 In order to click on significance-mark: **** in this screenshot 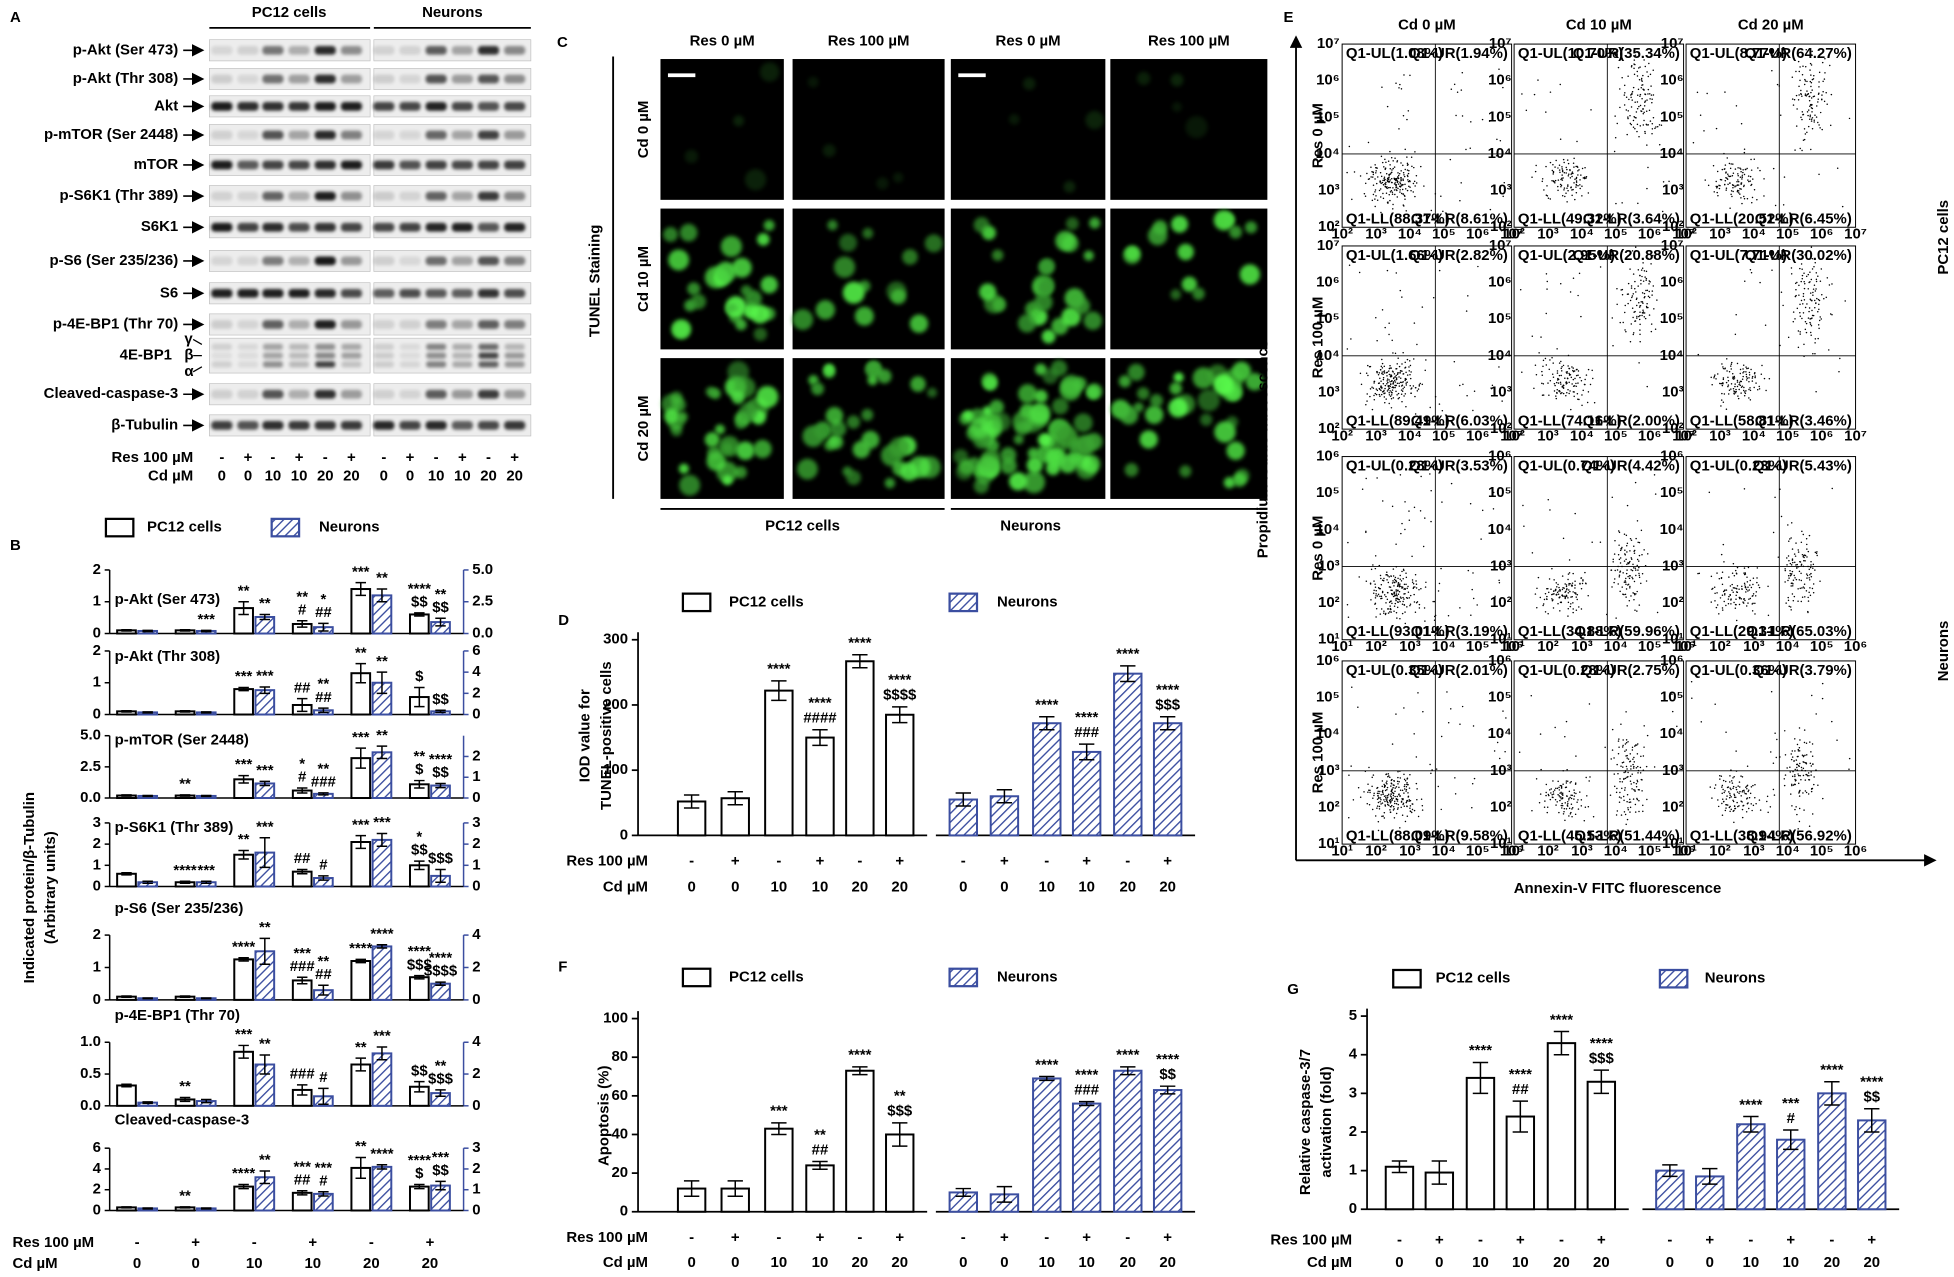, I will do `click(243, 946)`.